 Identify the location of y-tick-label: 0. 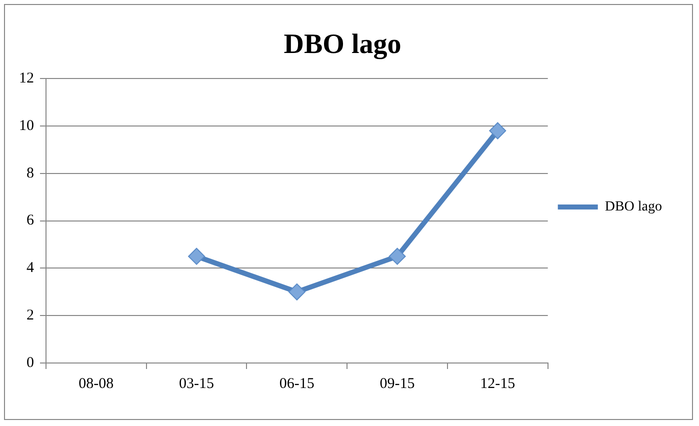
(30, 362).